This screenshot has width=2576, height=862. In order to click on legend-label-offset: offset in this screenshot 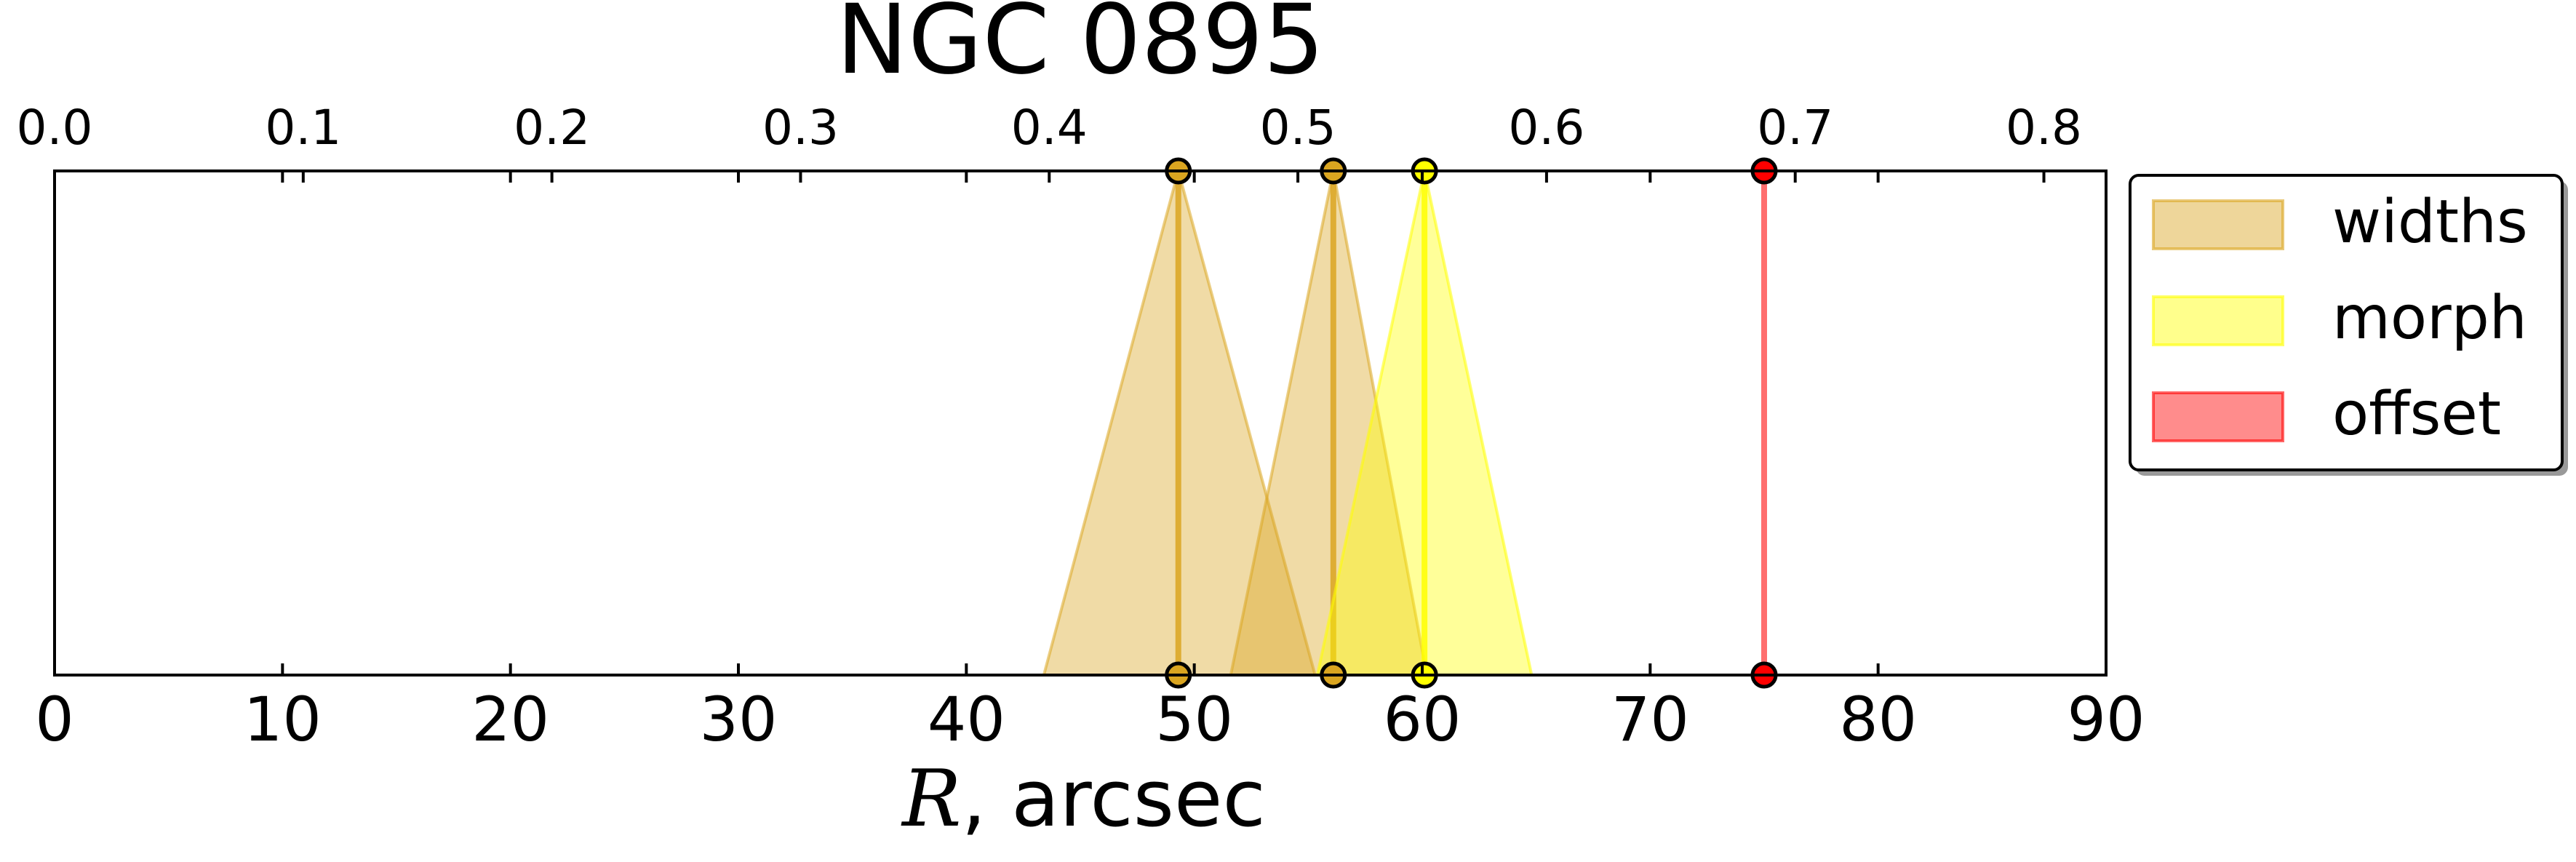, I will do `click(2416, 414)`.